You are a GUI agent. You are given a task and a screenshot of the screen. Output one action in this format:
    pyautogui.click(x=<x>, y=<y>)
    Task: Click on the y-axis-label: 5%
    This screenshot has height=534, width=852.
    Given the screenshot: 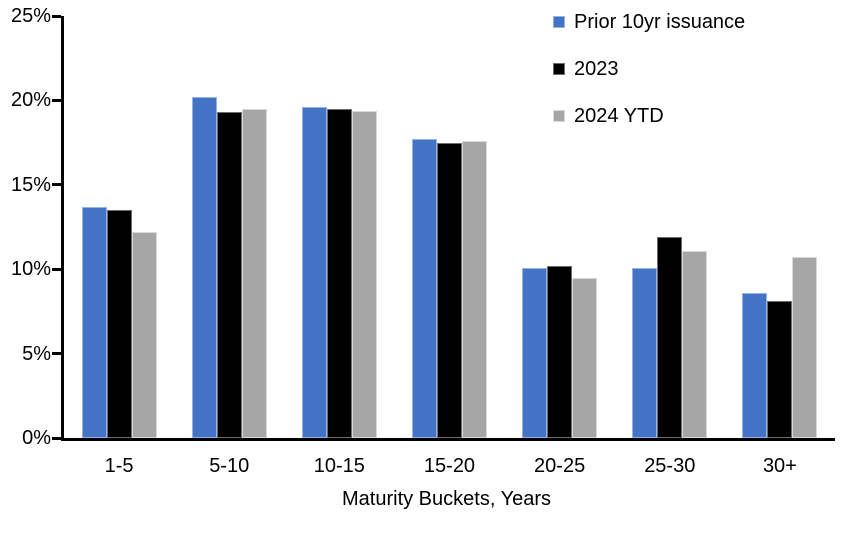 What is the action you would take?
    pyautogui.click(x=36, y=353)
    